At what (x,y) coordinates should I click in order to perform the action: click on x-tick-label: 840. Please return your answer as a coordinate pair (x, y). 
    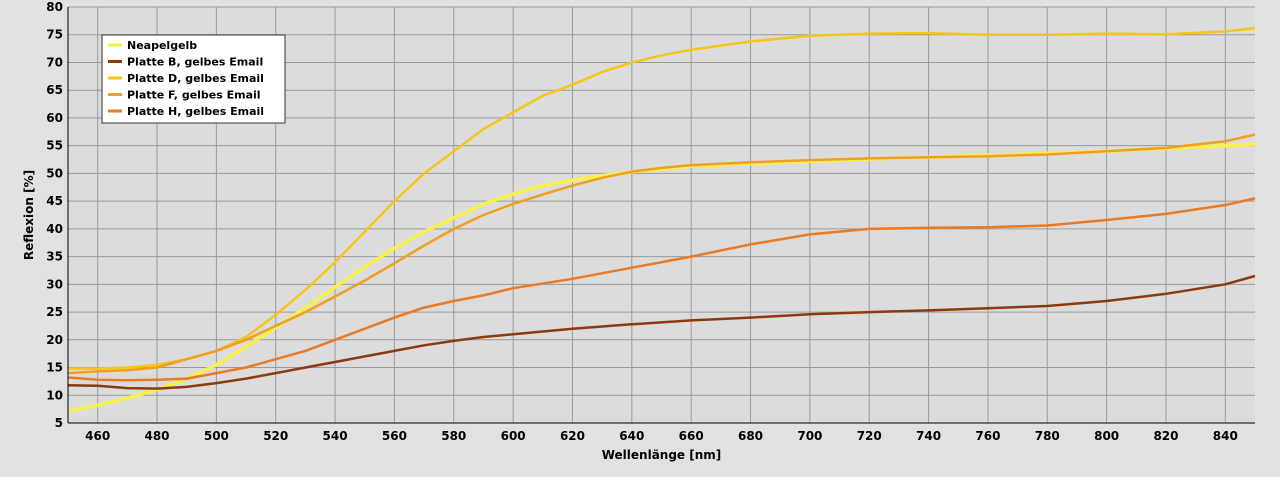
    Looking at the image, I should click on (1225, 436).